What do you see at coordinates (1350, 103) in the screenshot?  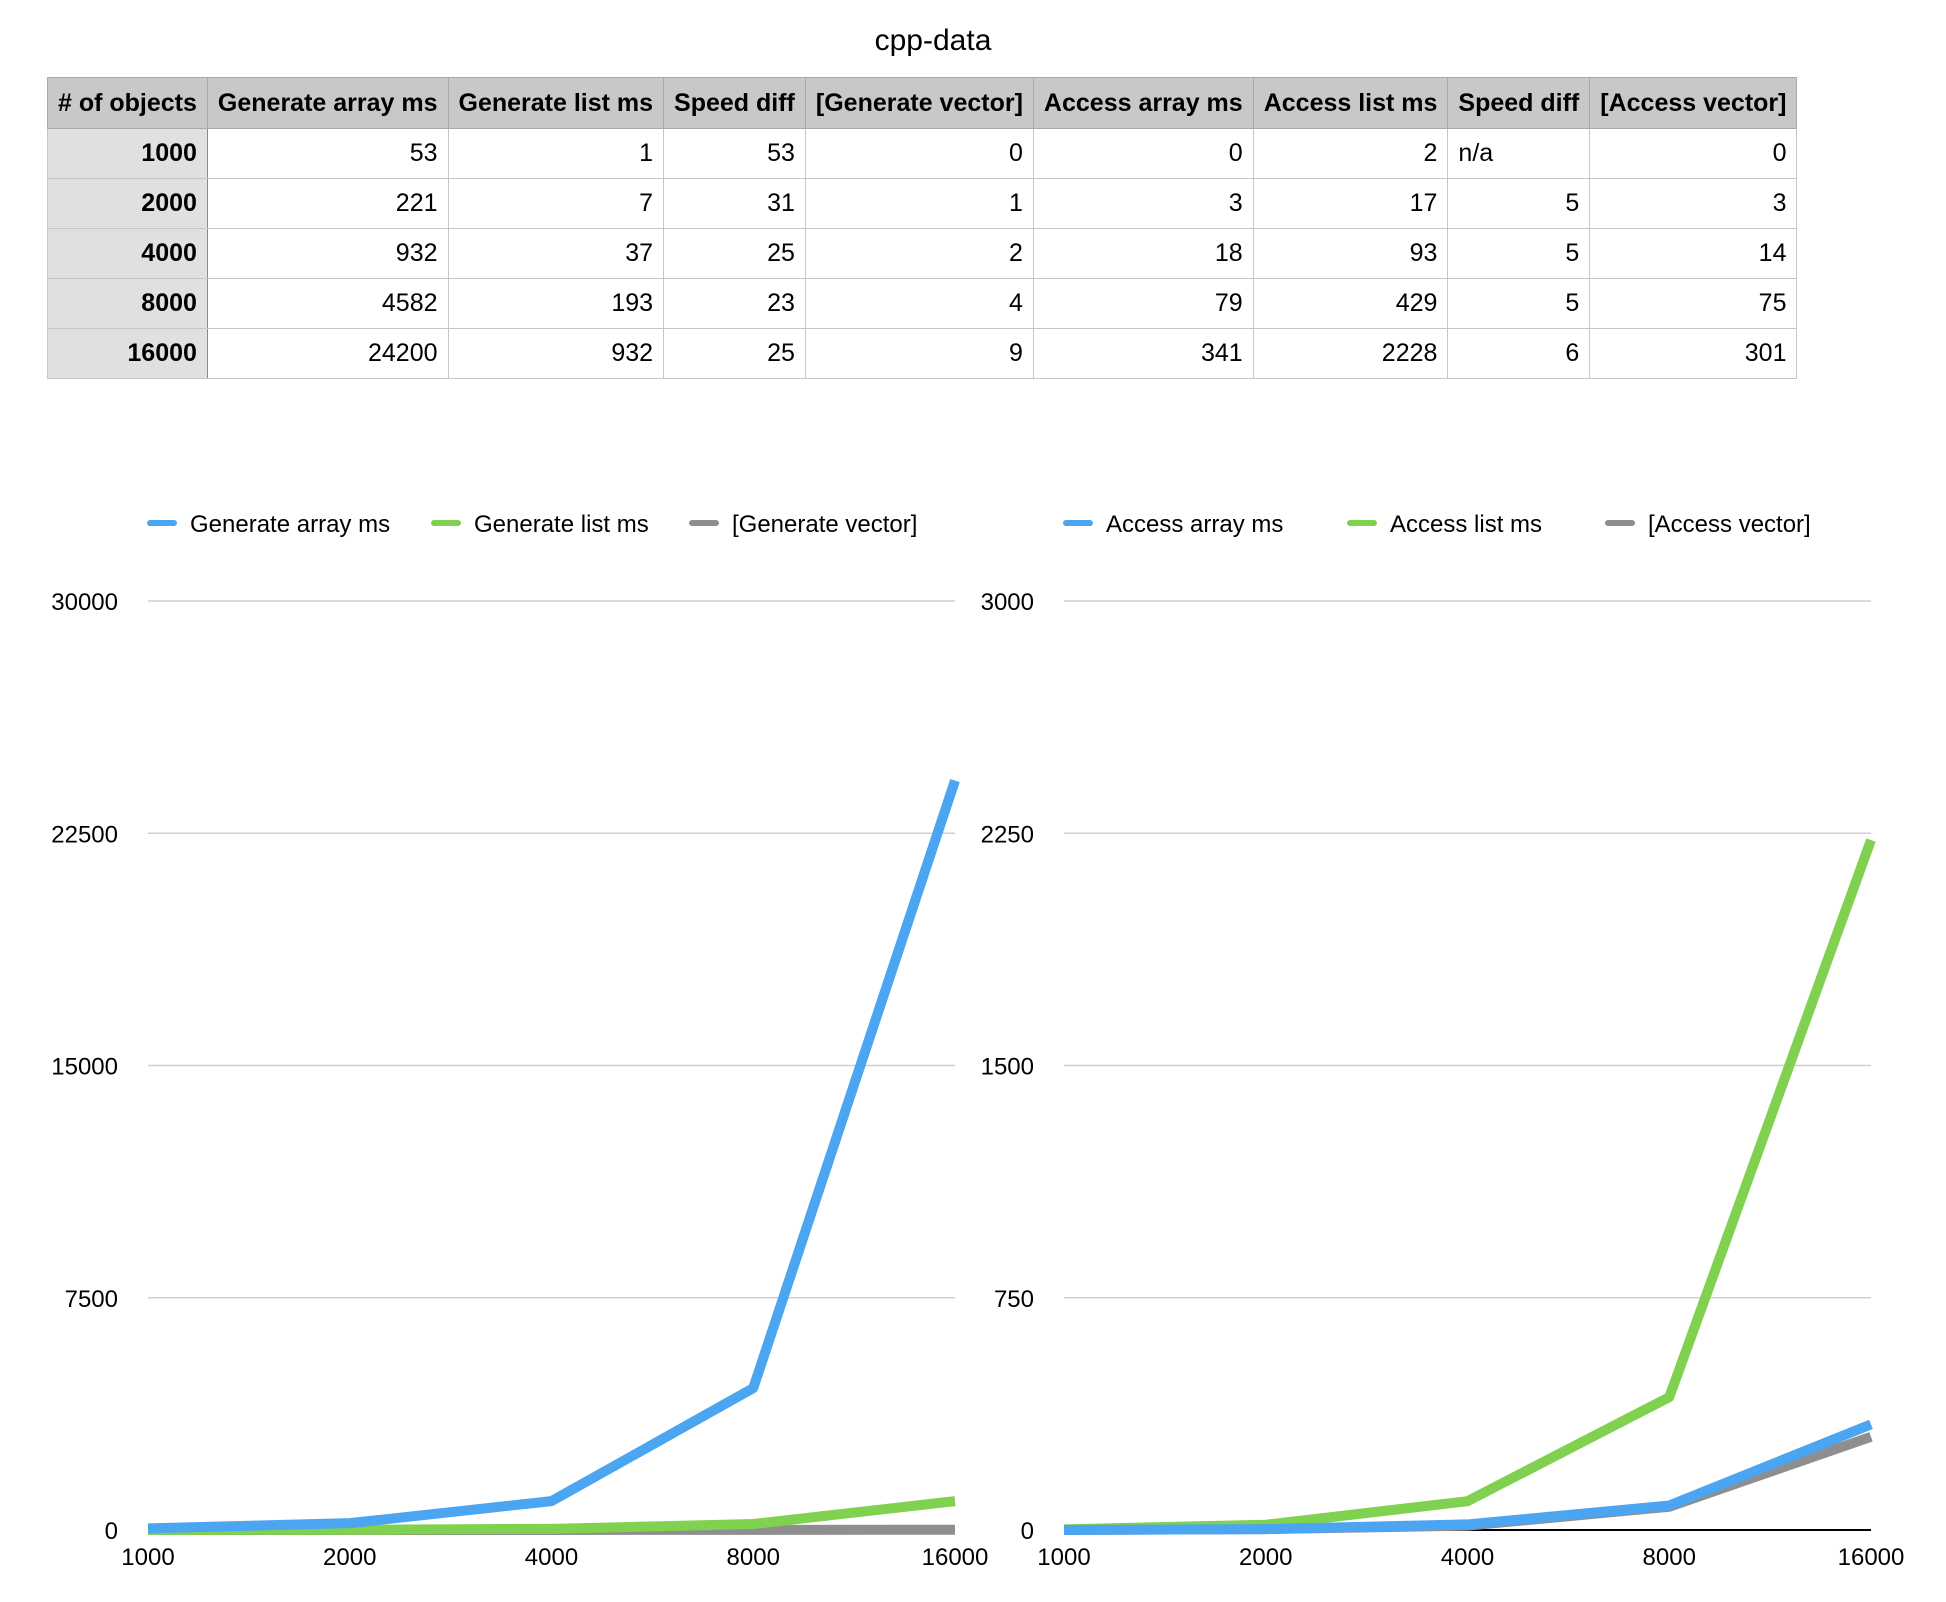 I see `header-cell: Access list ms` at bounding box center [1350, 103].